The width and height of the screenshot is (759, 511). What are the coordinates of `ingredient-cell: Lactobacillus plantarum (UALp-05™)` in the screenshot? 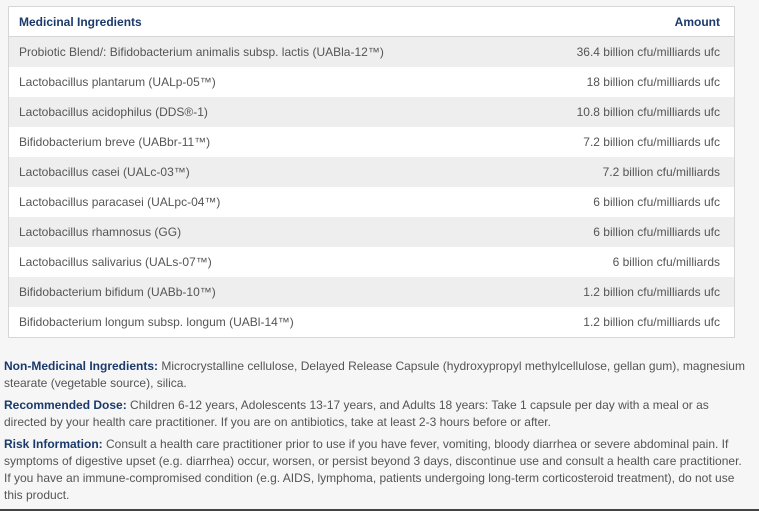 It's located at (117, 82).